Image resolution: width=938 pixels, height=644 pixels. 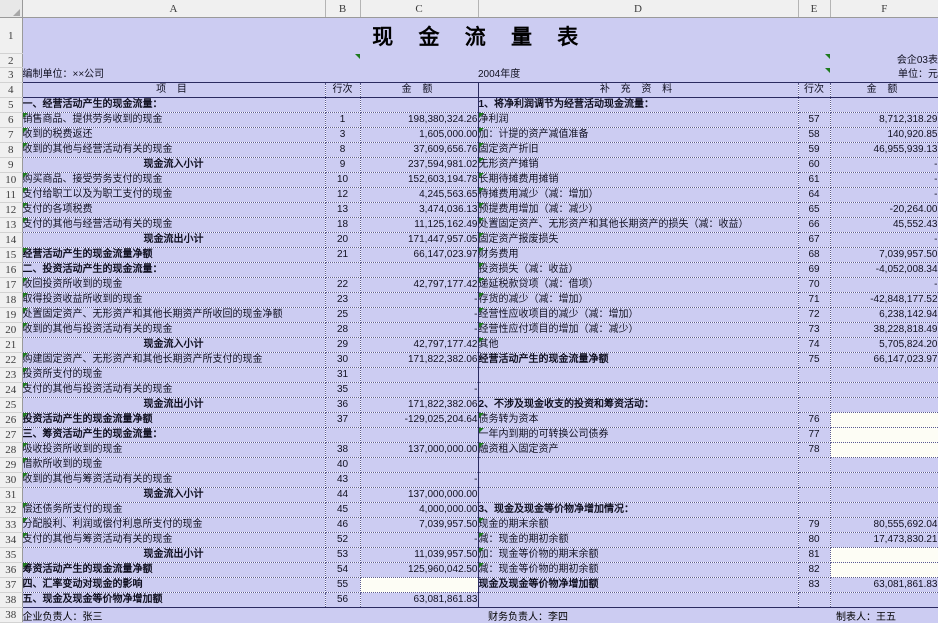 I want to click on row-header-7: 7, so click(x=11, y=135).